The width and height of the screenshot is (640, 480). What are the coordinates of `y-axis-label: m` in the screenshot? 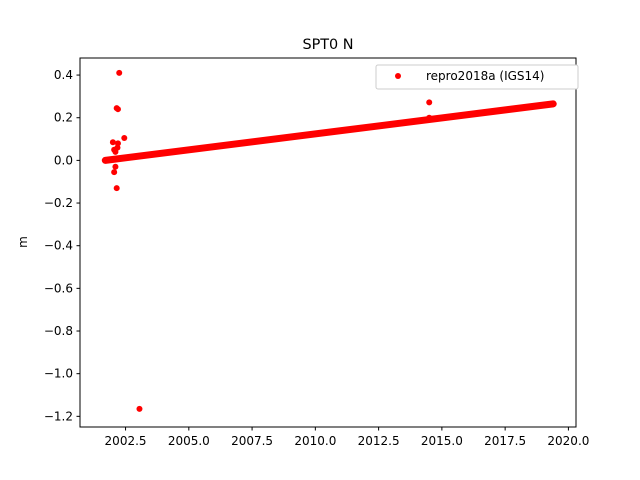 It's located at (23, 242).